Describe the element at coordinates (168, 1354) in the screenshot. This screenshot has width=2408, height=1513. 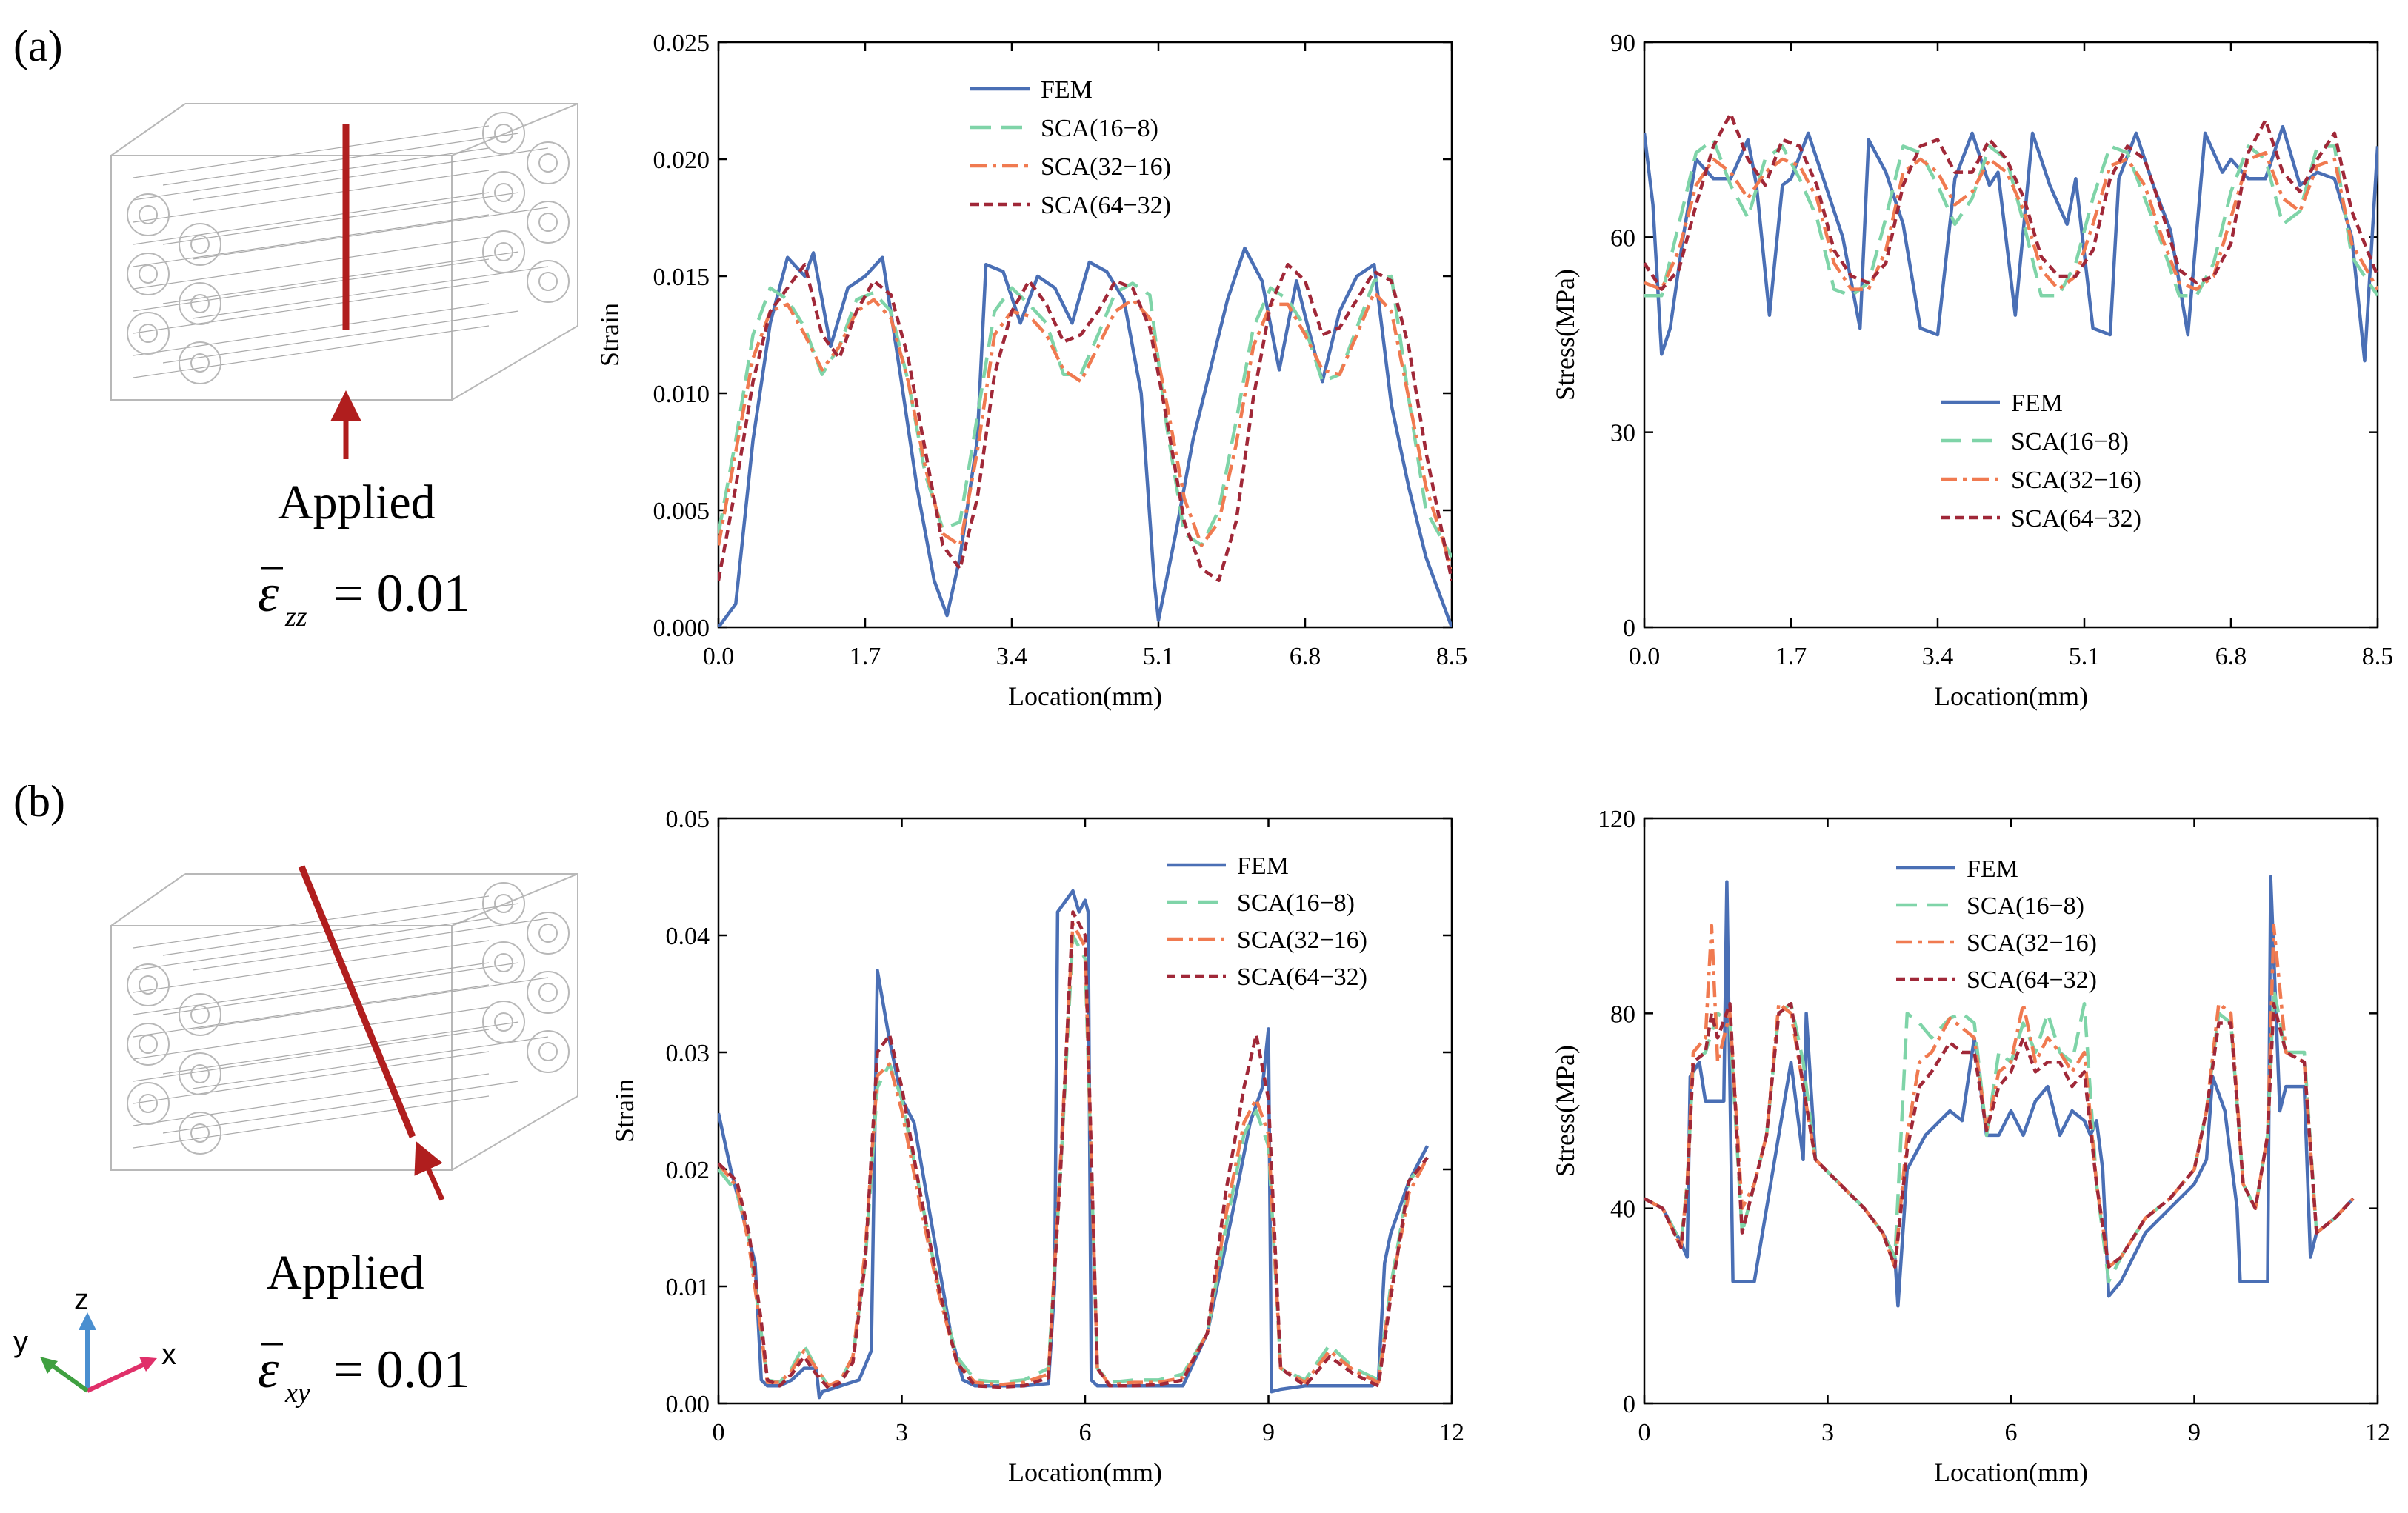
I see `axis-x-label: x` at that location.